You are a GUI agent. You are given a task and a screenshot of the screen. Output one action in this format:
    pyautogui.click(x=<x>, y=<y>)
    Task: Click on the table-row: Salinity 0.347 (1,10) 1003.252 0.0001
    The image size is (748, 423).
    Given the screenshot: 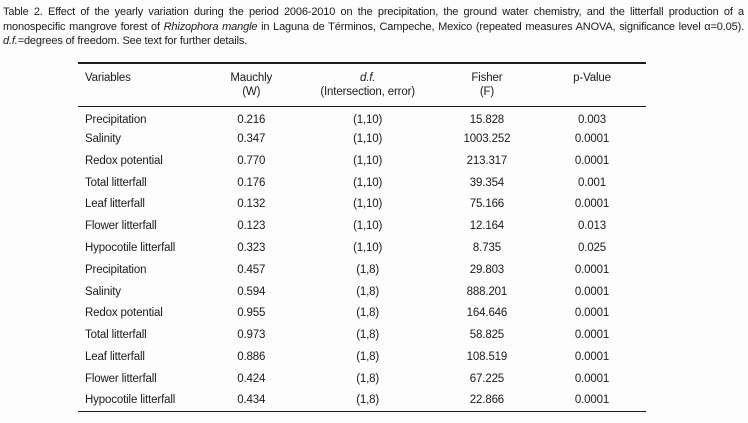 What is the action you would take?
    pyautogui.click(x=362, y=139)
    